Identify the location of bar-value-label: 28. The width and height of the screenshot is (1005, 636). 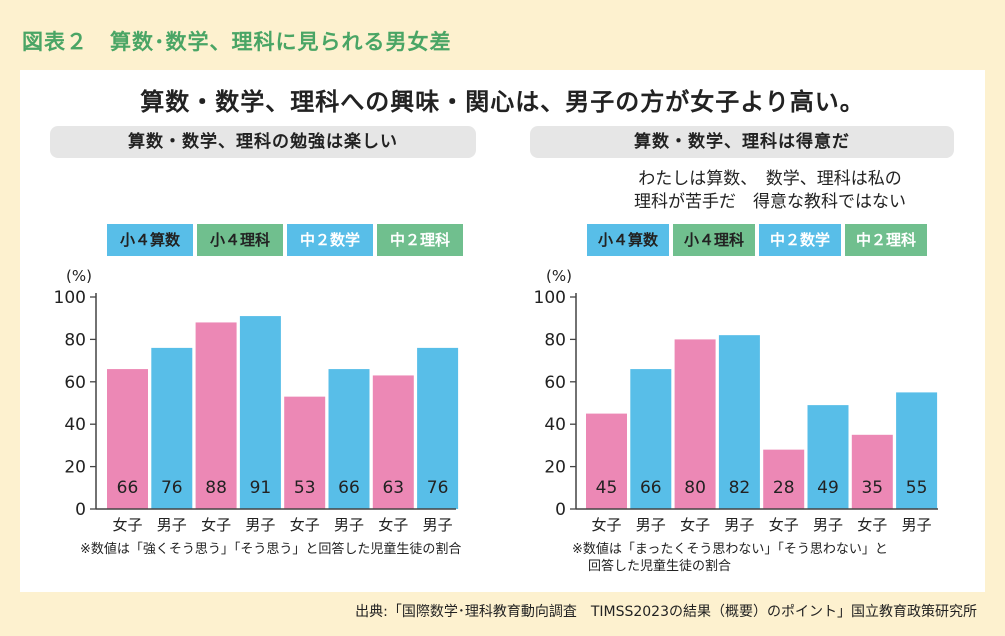
(784, 488).